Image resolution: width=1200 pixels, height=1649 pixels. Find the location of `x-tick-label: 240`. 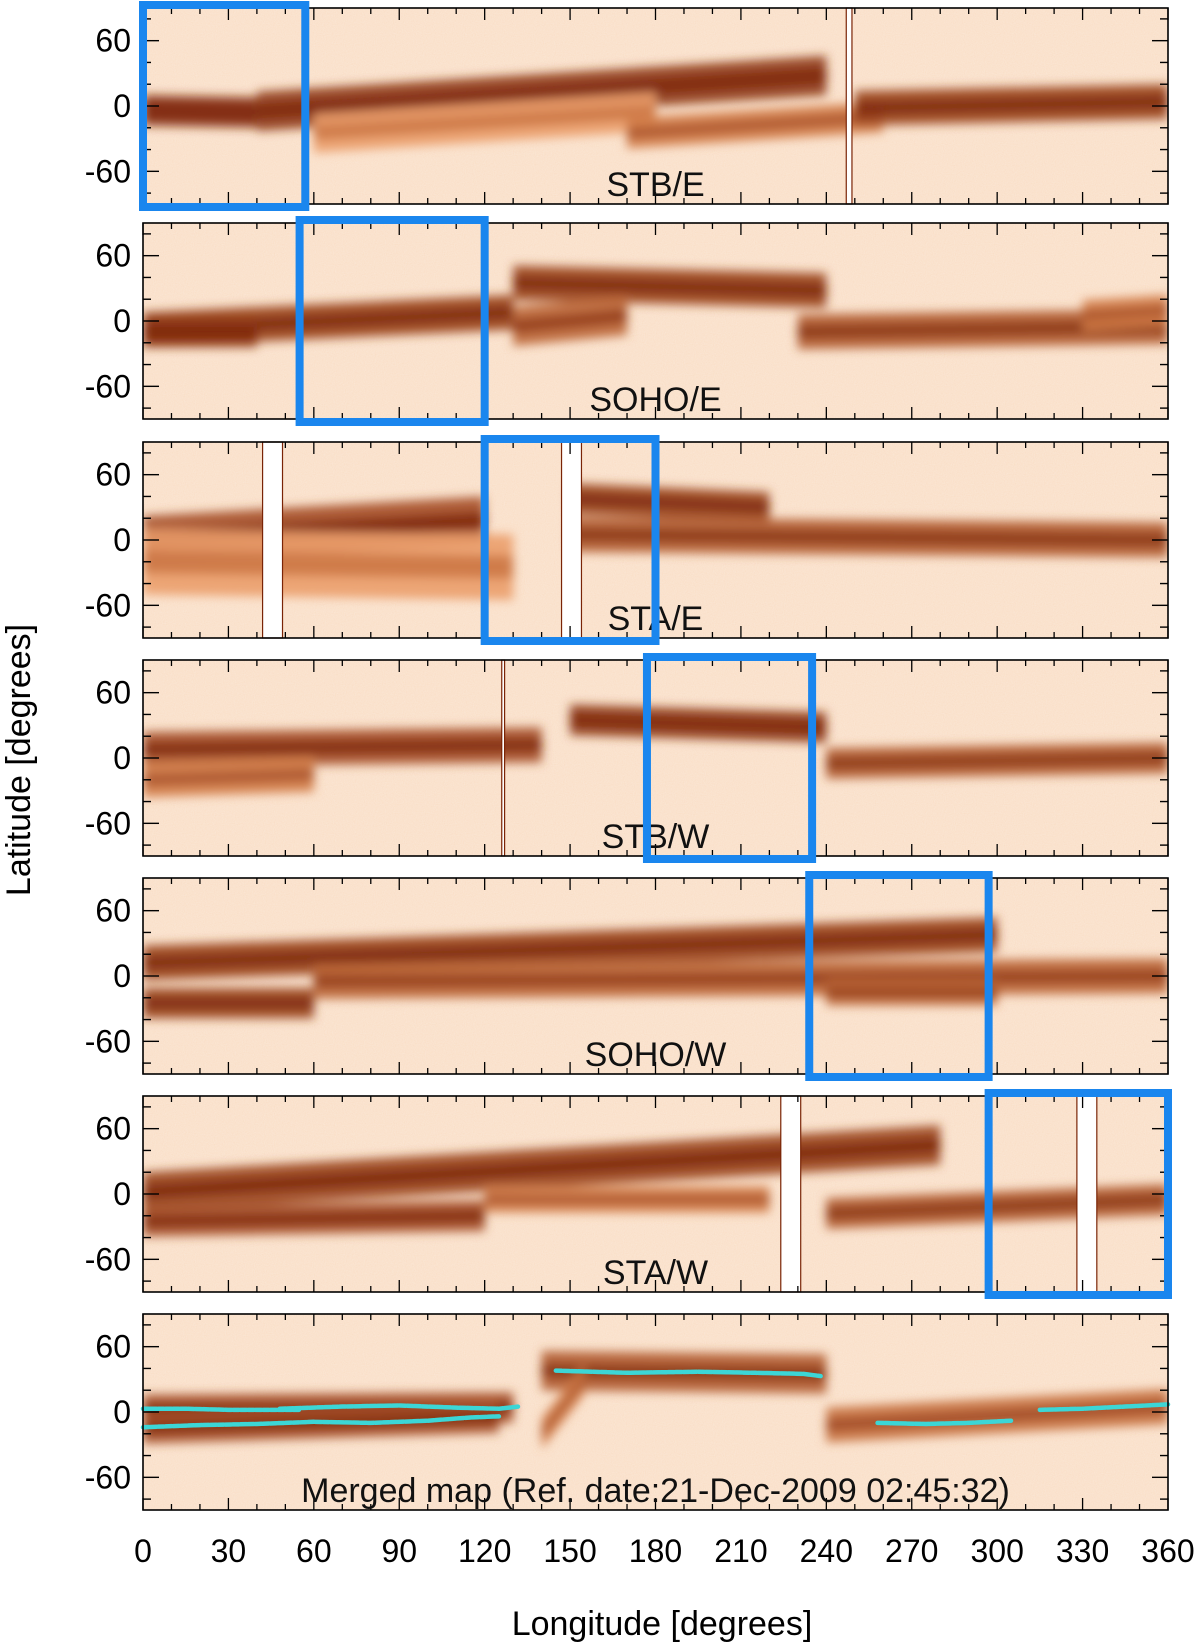

x-tick-label: 240 is located at coordinates (826, 1551).